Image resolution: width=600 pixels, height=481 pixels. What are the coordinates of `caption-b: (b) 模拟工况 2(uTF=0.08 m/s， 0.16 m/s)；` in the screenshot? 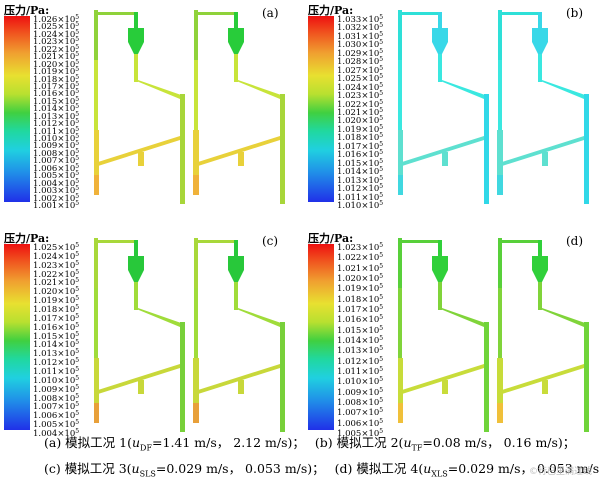 It's located at (445, 444).